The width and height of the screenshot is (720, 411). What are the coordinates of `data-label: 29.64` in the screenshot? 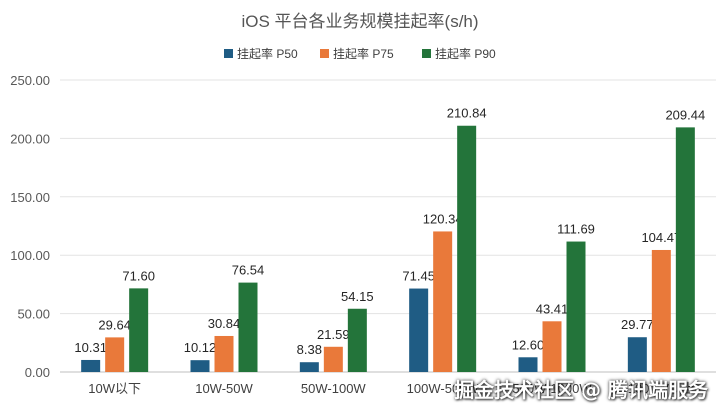 It's located at (114, 324).